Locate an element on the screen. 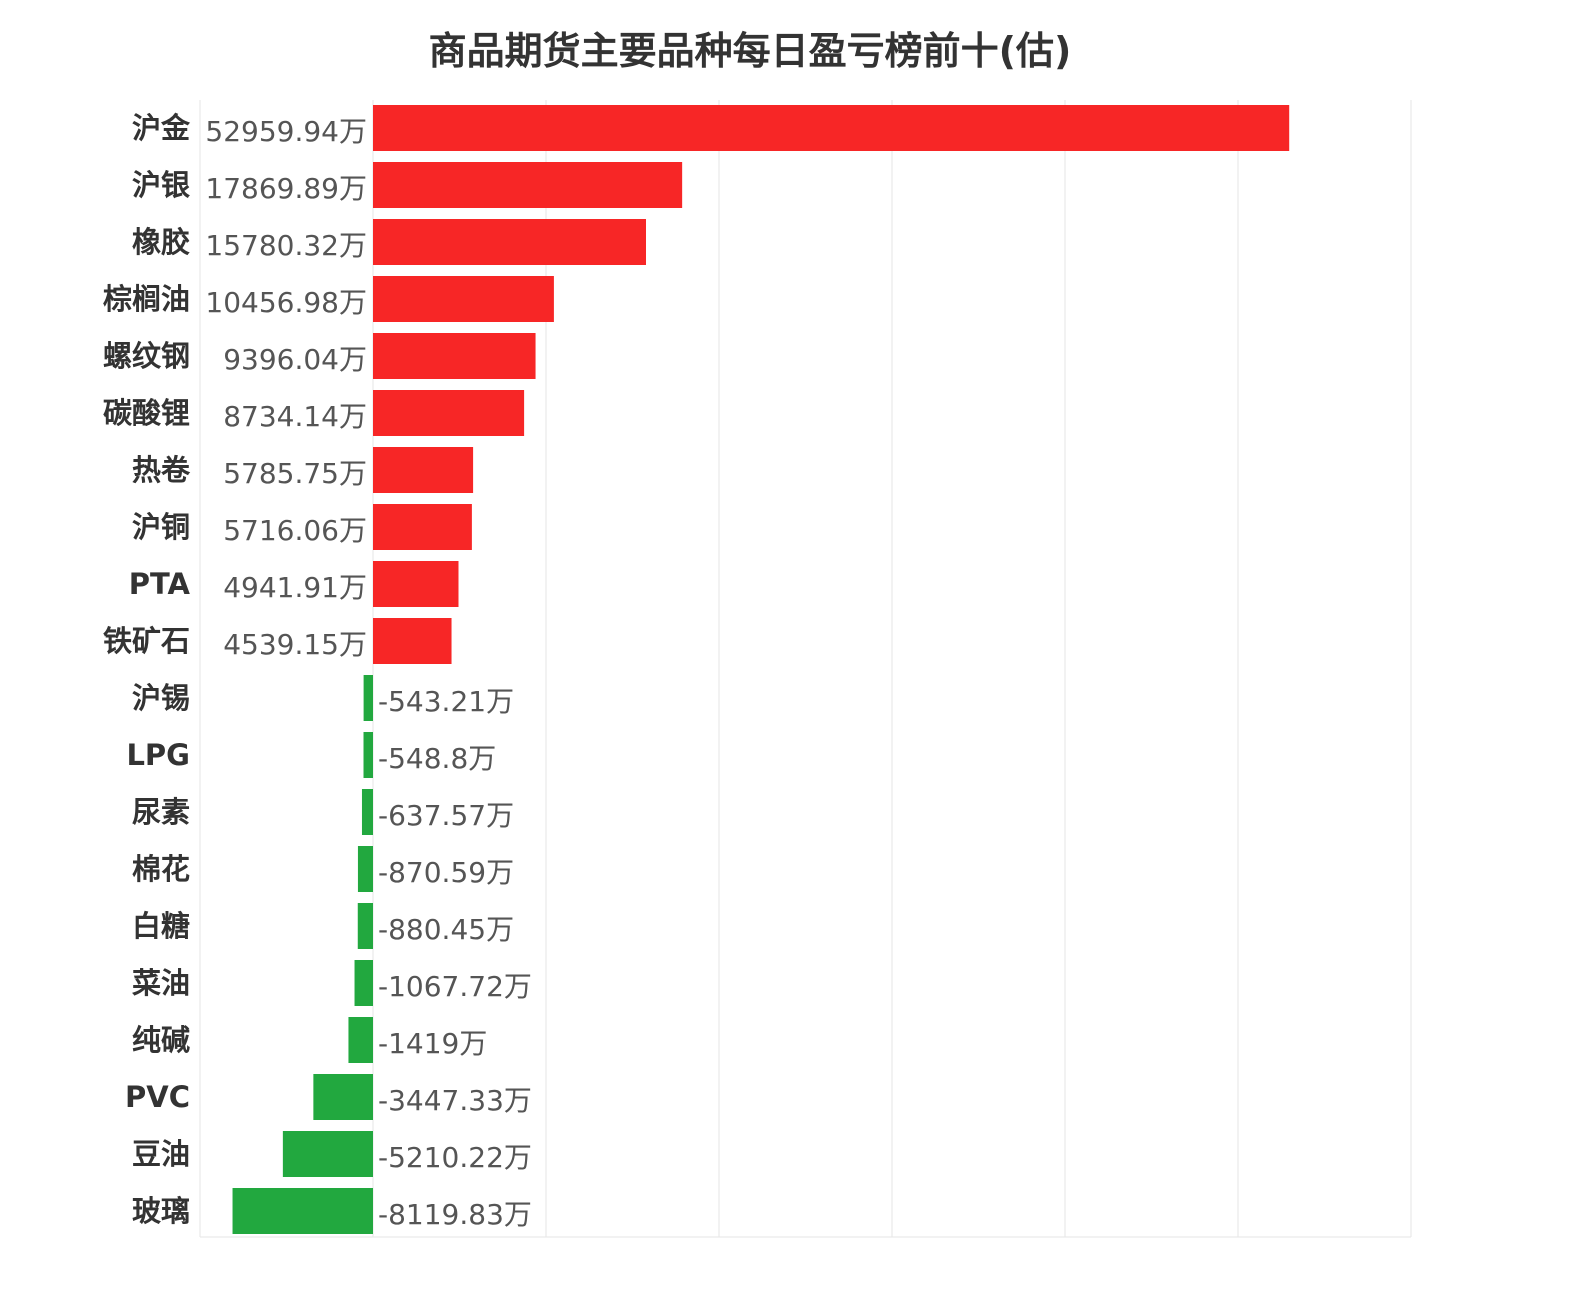 This screenshot has height=1300, width=1572. category-label: 橡胶 is located at coordinates (161, 242).